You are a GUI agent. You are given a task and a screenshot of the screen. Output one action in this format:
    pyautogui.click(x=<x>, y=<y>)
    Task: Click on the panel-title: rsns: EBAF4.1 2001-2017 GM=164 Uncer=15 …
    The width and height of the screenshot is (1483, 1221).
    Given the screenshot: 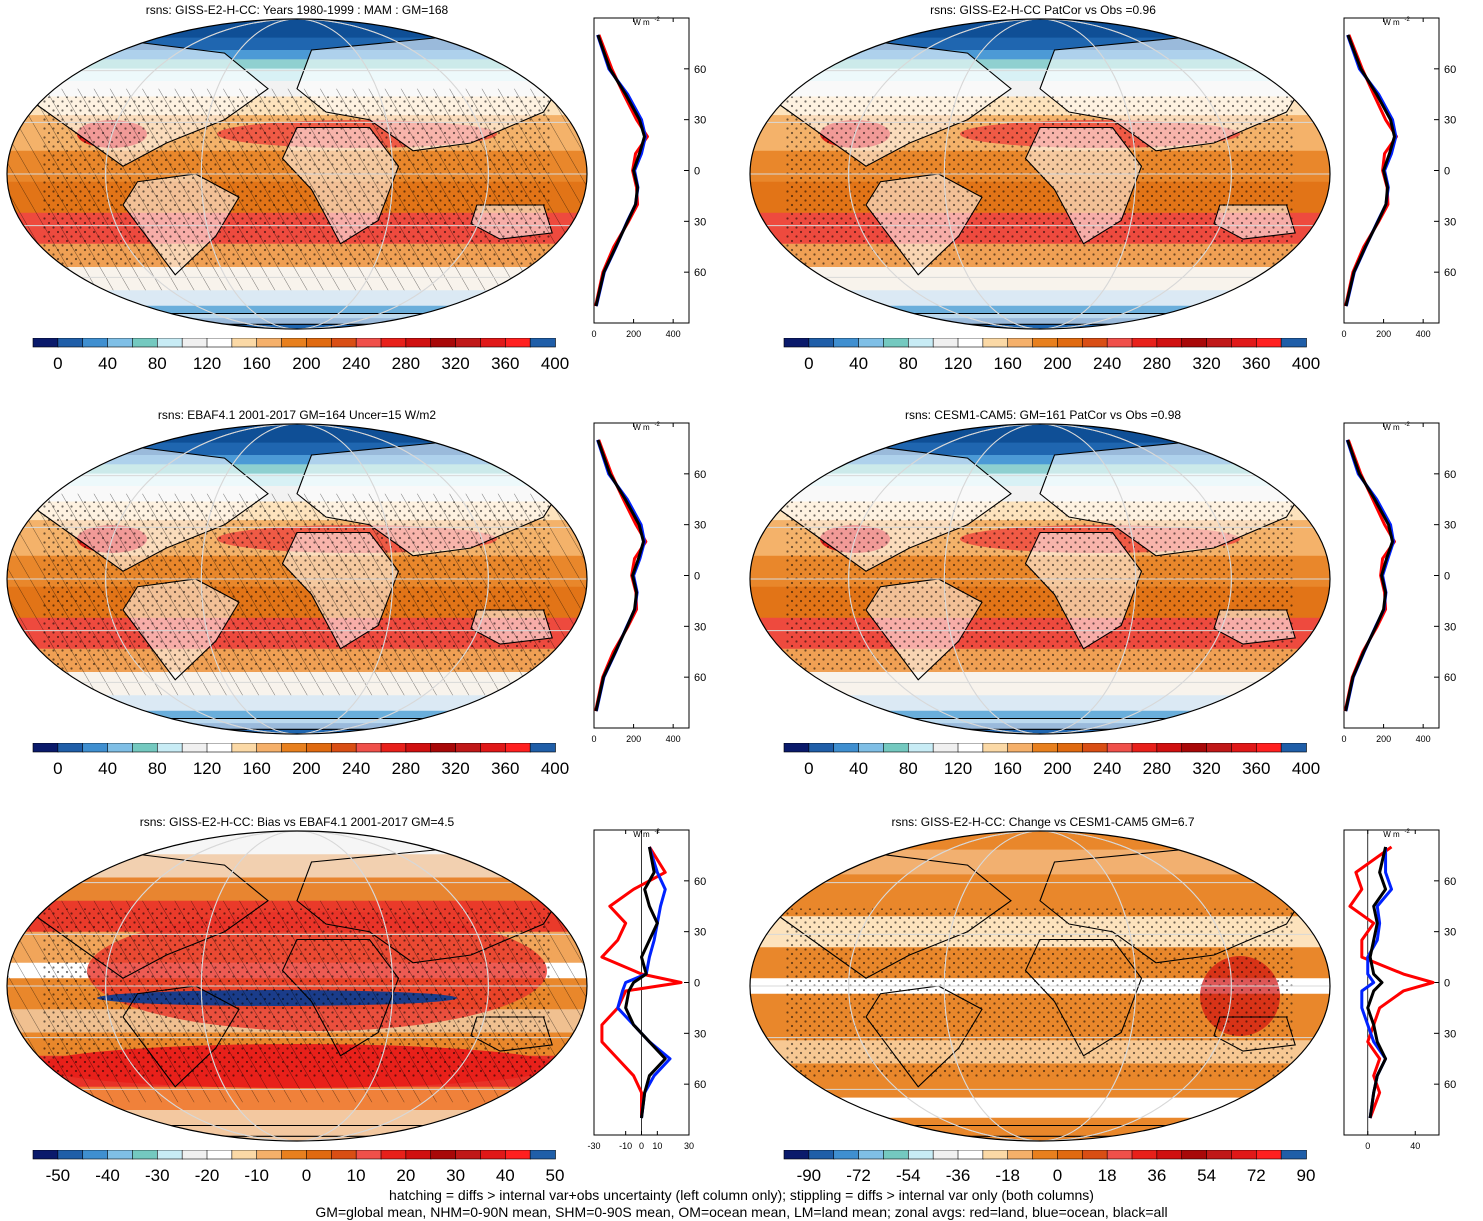 What is the action you would take?
    pyautogui.click(x=297, y=415)
    